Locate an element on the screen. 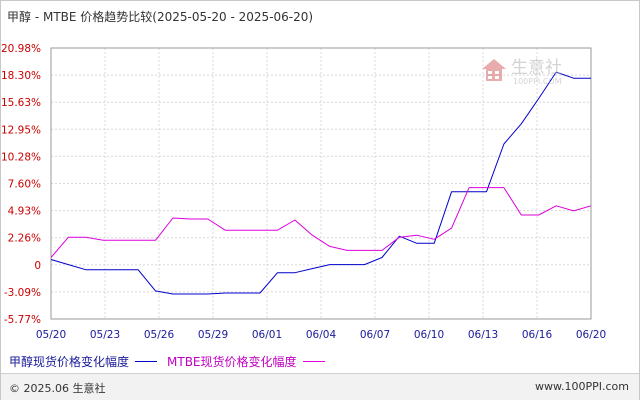  footer-copyright: © 2025.06 生意社 is located at coordinates (57, 388).